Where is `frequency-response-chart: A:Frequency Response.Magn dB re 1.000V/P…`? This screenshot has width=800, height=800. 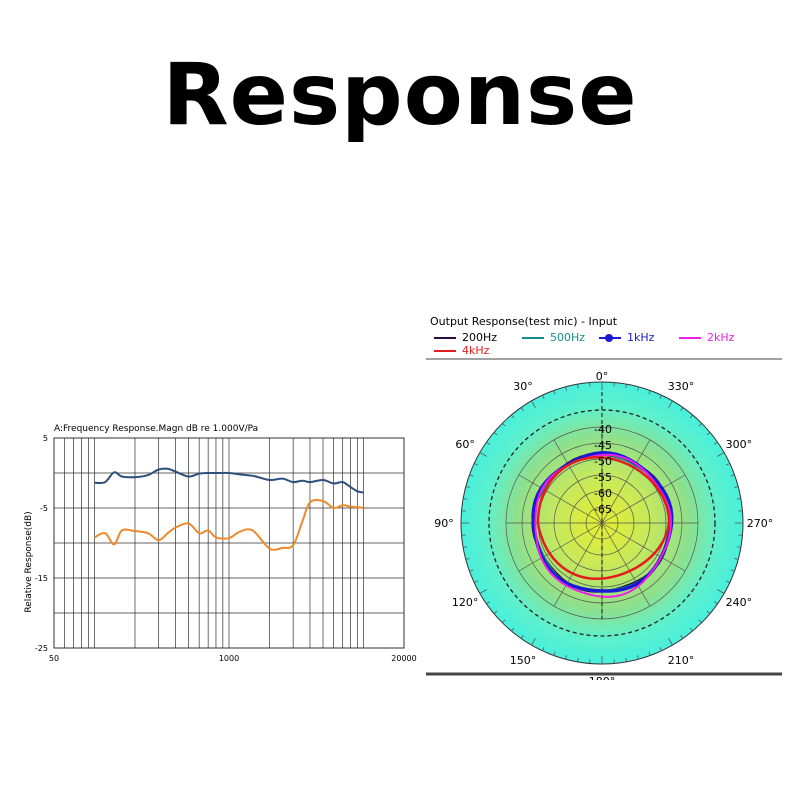
frequency-response-chart: A:Frequency Response.Magn dB re 1.000V/P… is located at coordinates (220, 543).